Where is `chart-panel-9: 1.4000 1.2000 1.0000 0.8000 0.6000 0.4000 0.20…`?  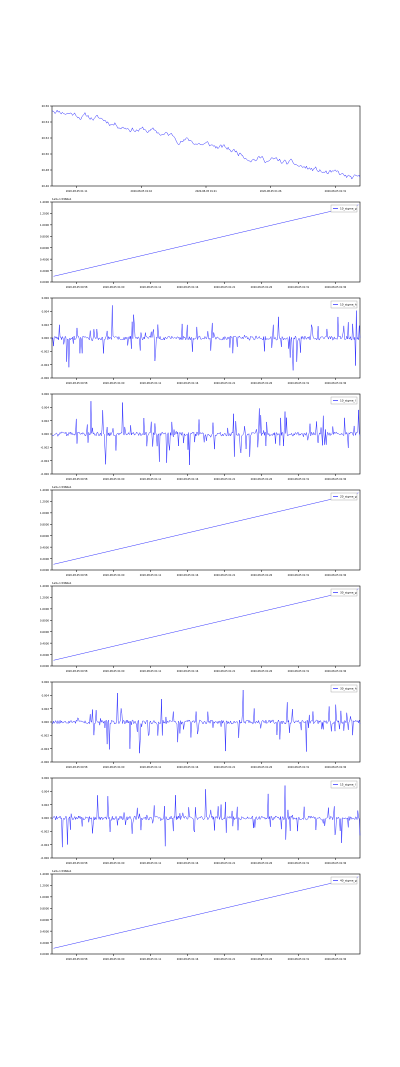 chart-panel-9: 1.4000 1.2000 1.0000 0.8000 0.6000 0.4000 0.20… is located at coordinates (200, 915).